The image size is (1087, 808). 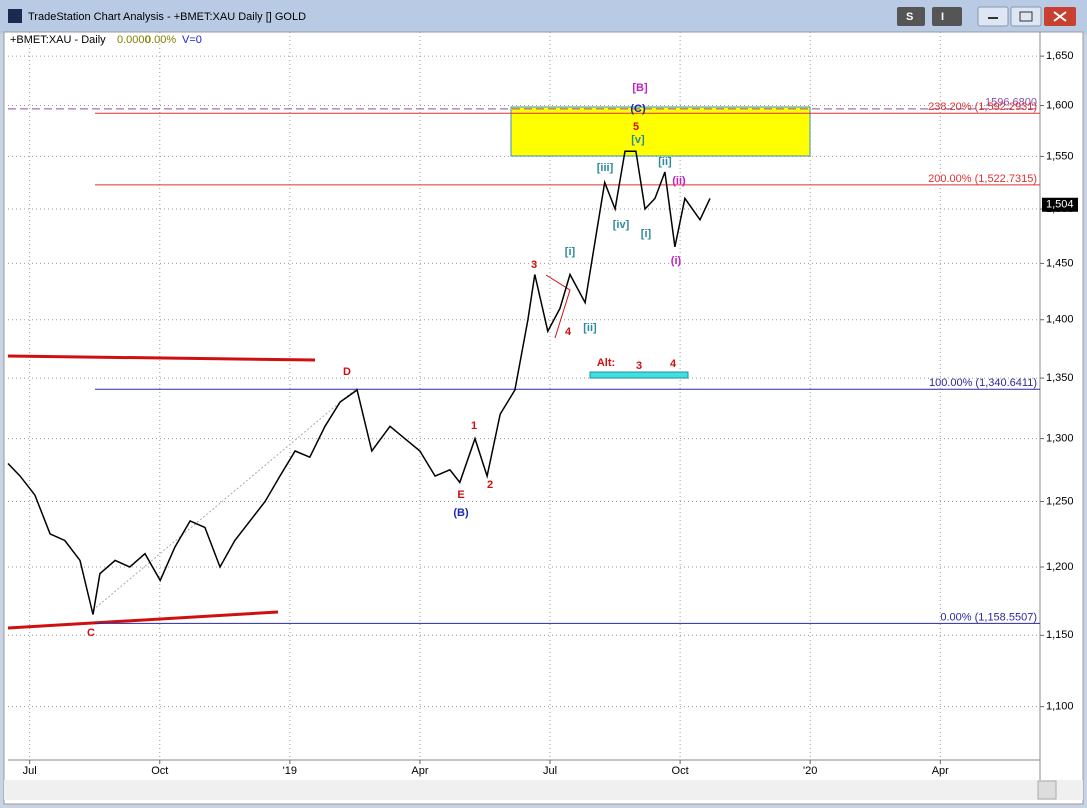 I want to click on last-price-box, so click(x=1060, y=204).